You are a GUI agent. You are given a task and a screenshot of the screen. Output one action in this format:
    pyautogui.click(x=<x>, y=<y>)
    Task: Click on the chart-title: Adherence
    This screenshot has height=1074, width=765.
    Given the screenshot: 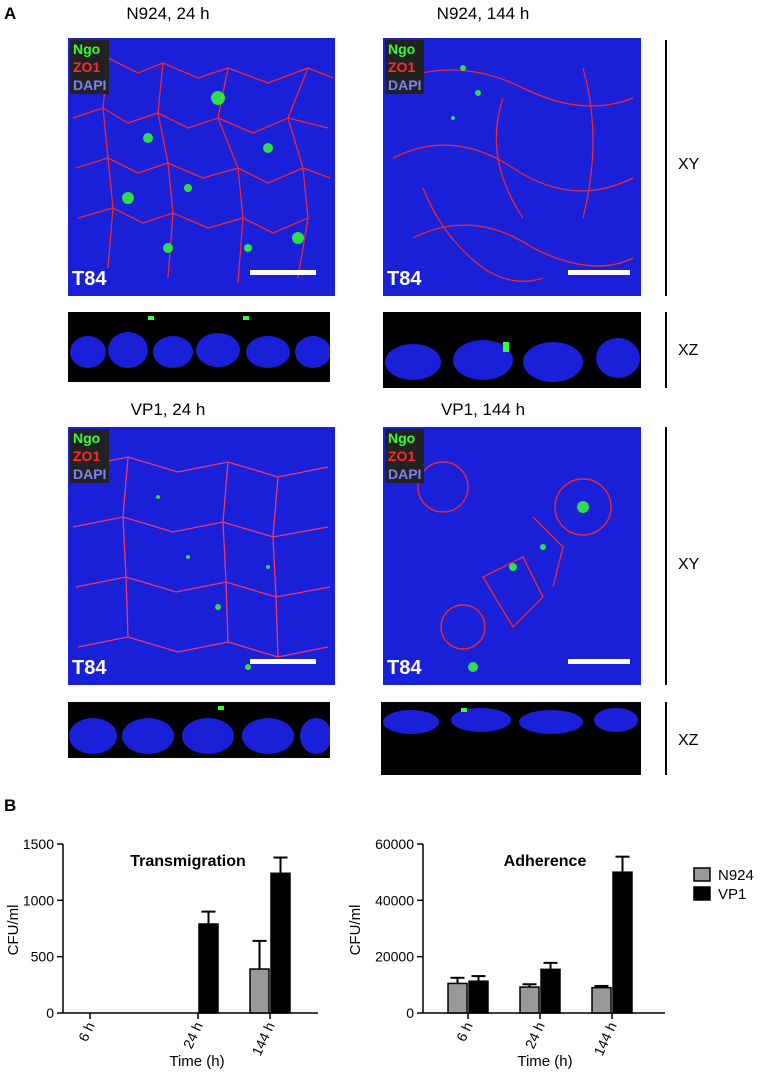 What is the action you would take?
    pyautogui.click(x=545, y=861)
    